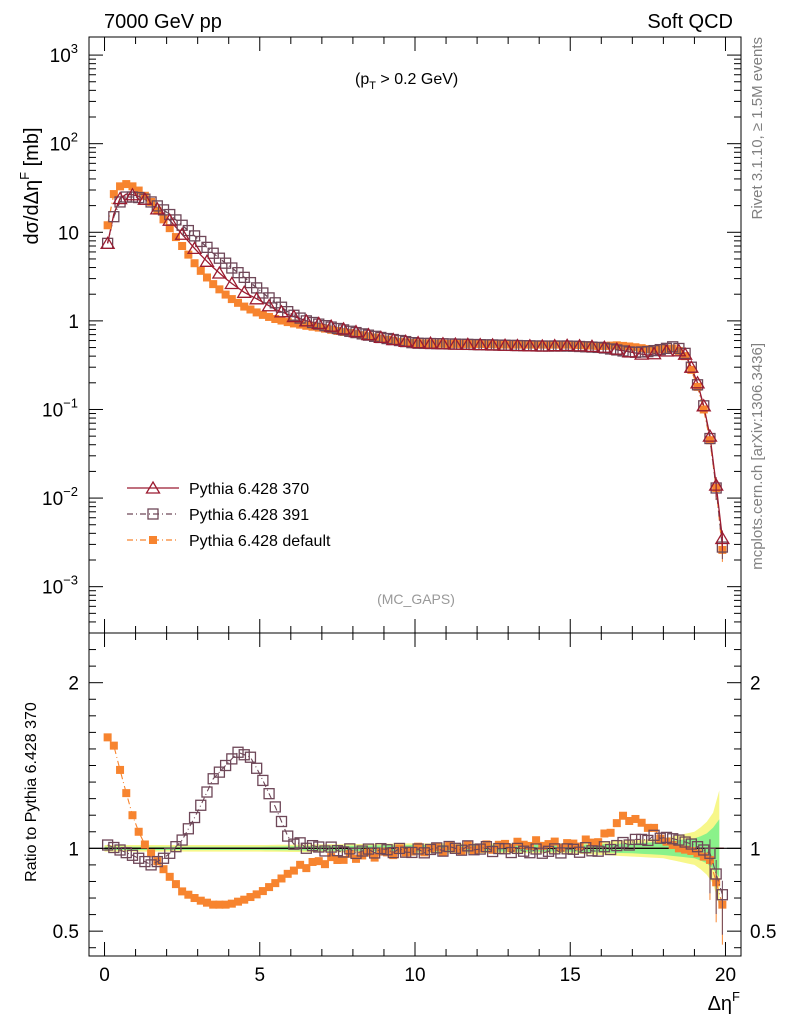 The height and width of the screenshot is (1024, 786). Describe the element at coordinates (73, 322) in the screenshot. I see `main-y-tick-label: 1` at that location.